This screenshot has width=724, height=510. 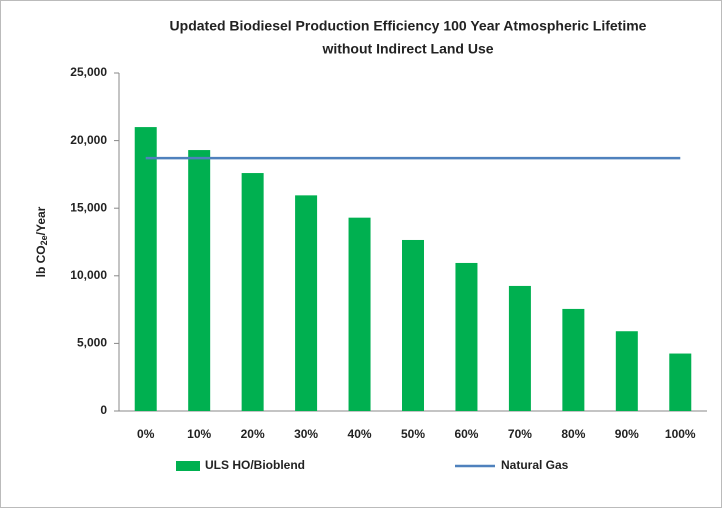 I want to click on y-axis-label-part: lb CO, so click(x=41, y=261).